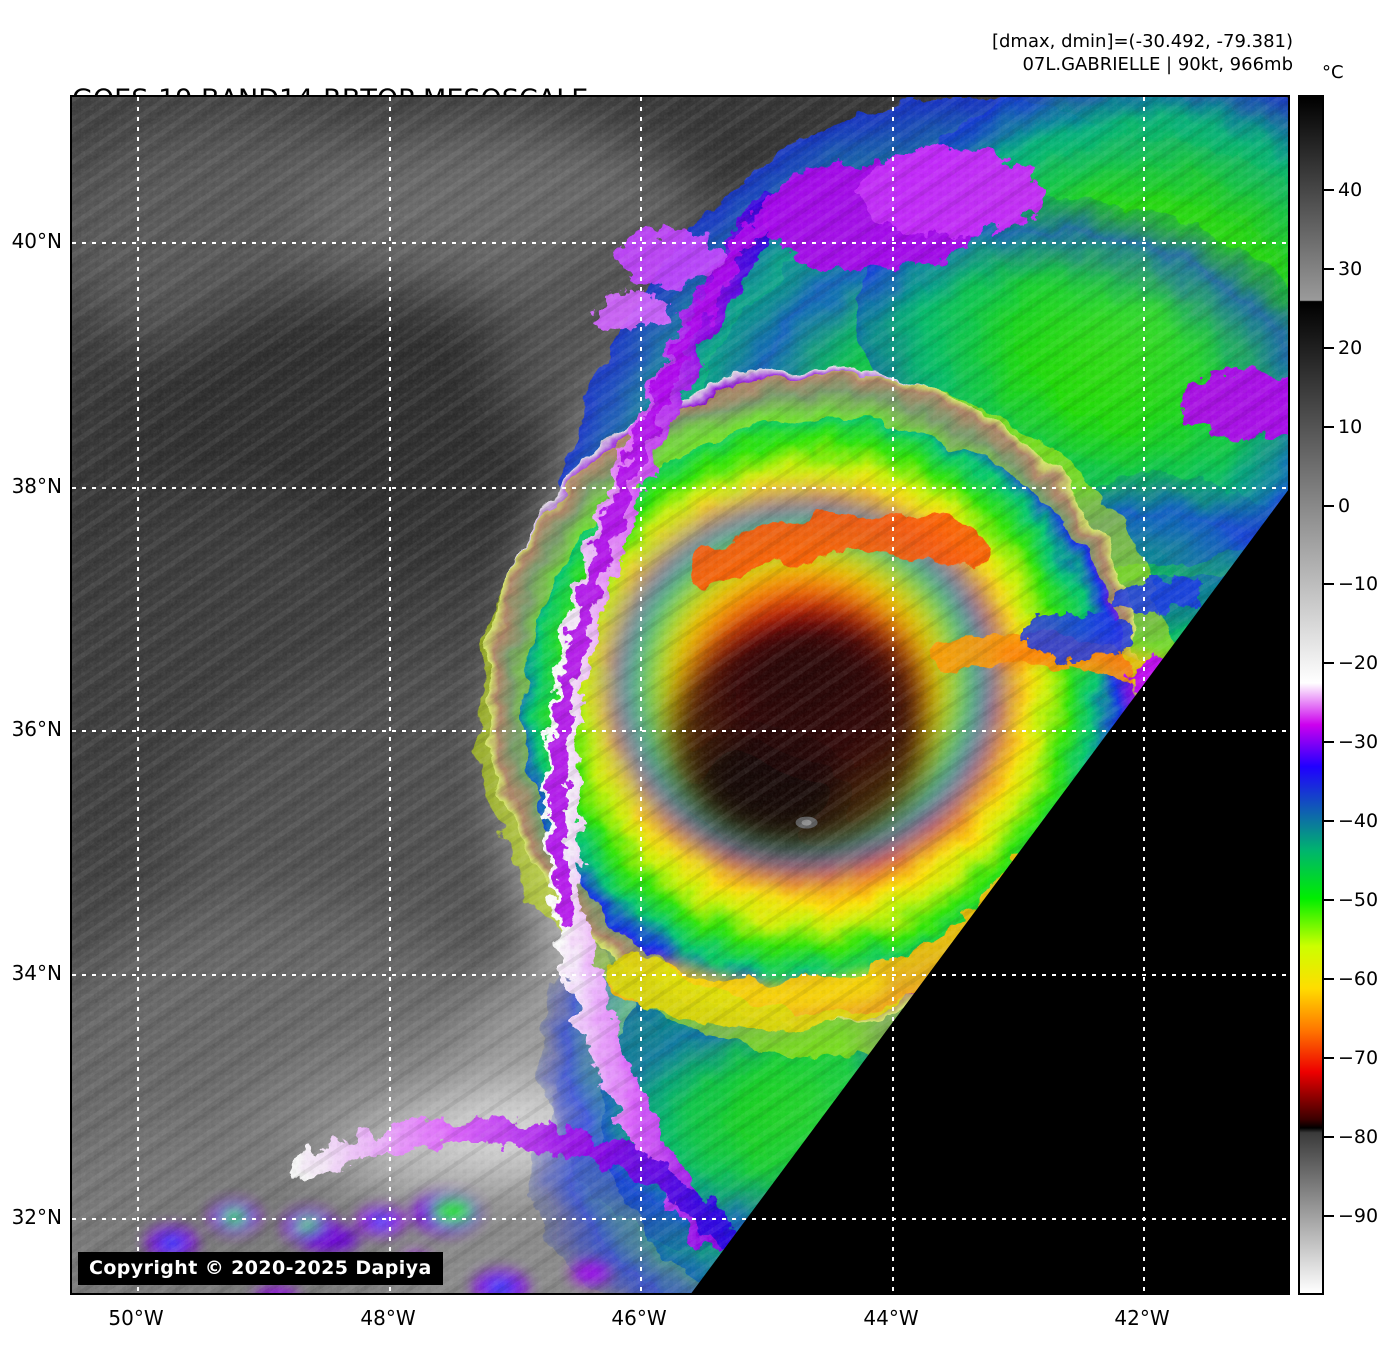 The width and height of the screenshot is (1389, 1359). Describe the element at coordinates (1358, 584) in the screenshot. I see `colorbar-tick-label: −10` at that location.